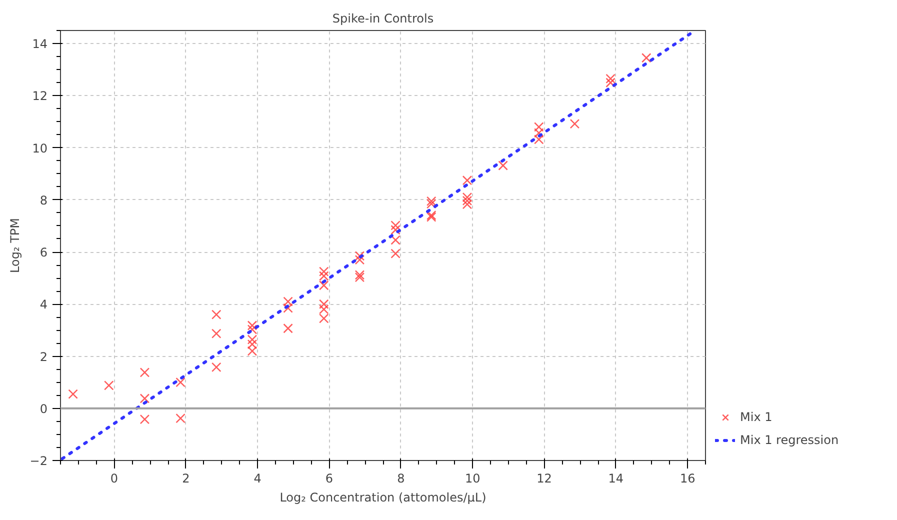 This screenshot has height=520, width=897. I want to click on x-tick-label: 14, so click(616, 479).